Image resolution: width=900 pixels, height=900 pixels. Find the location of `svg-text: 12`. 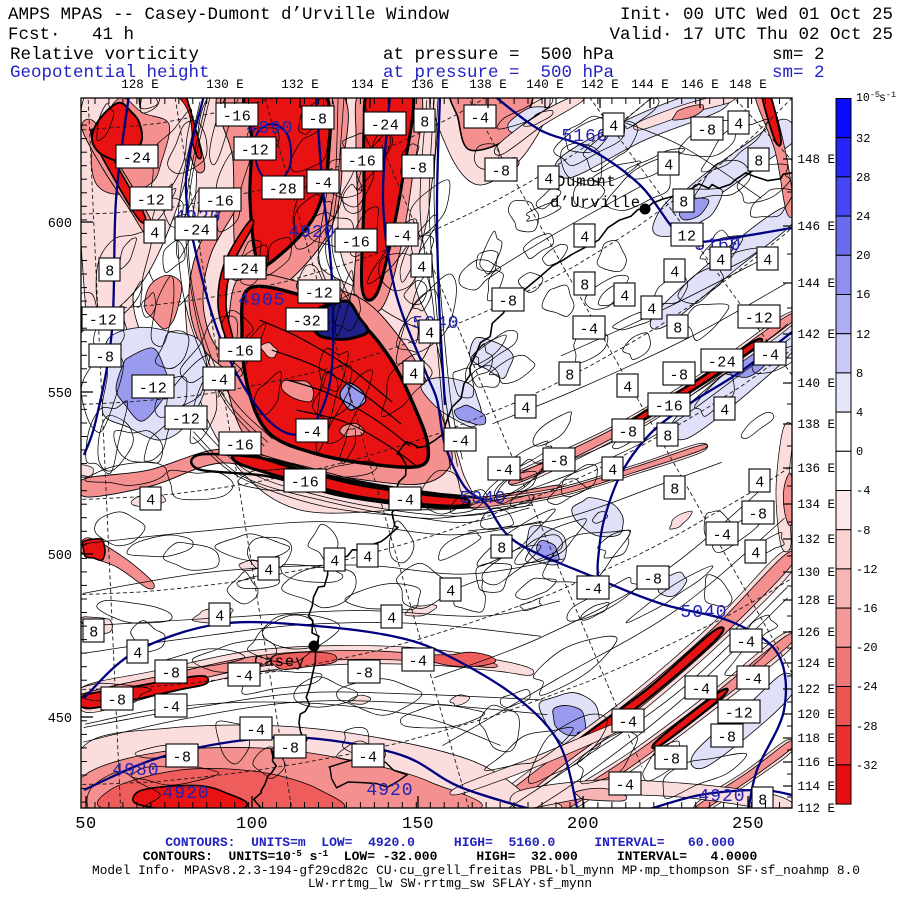

svg-text: 12 is located at coordinates (686, 237).